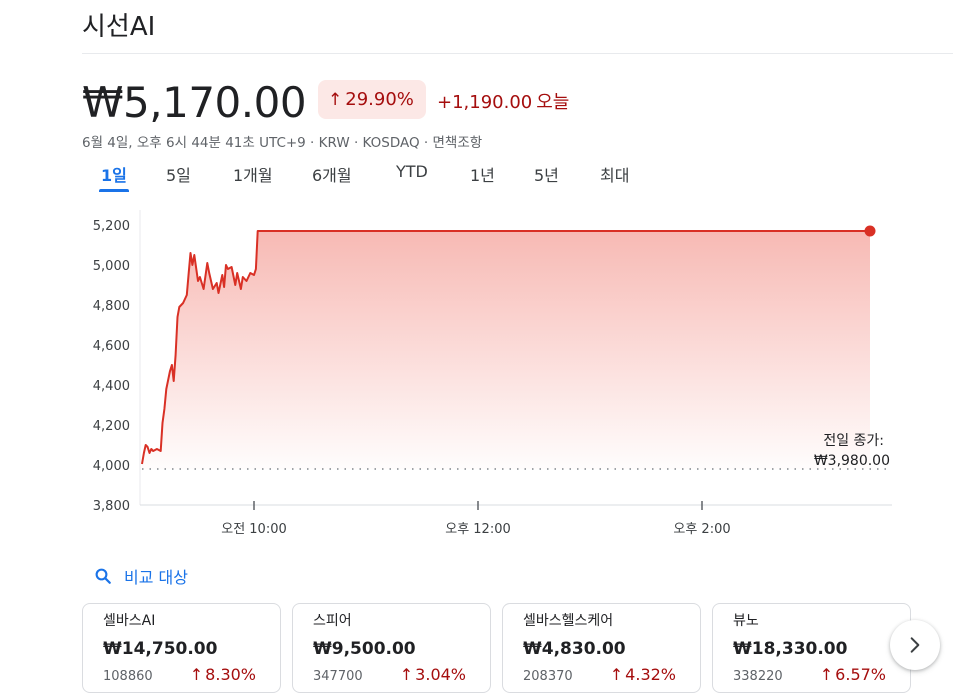 Image resolution: width=953 pixels, height=700 pixels. Describe the element at coordinates (129, 621) in the screenshot. I see `related-name: 셀바스AI` at that location.